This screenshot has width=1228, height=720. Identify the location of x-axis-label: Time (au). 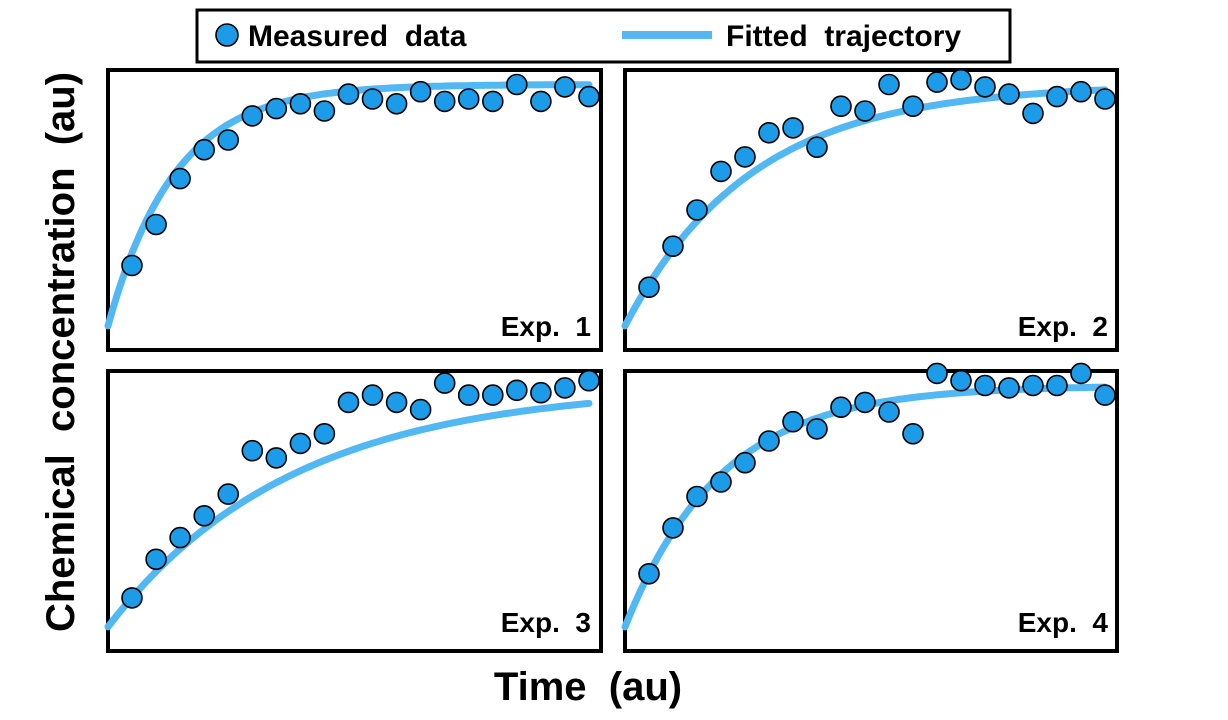
(588, 687).